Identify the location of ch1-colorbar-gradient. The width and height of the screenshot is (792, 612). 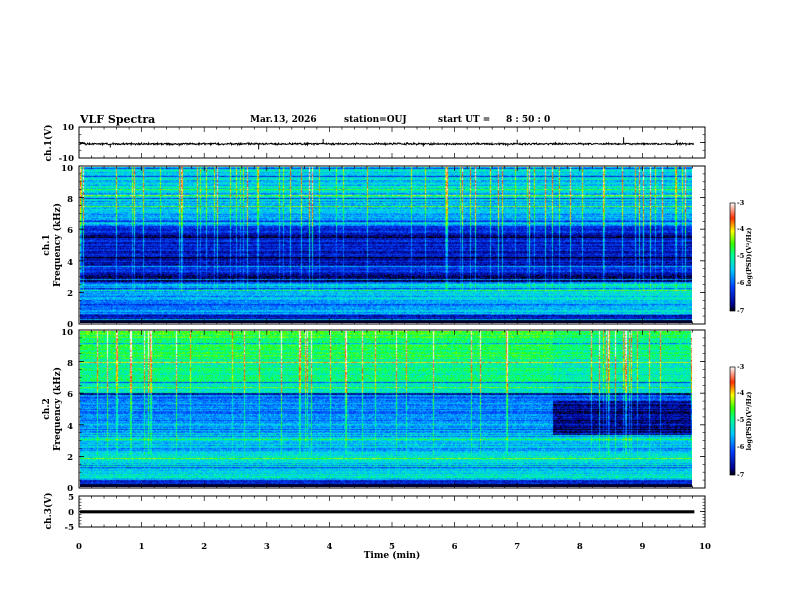
(732, 257).